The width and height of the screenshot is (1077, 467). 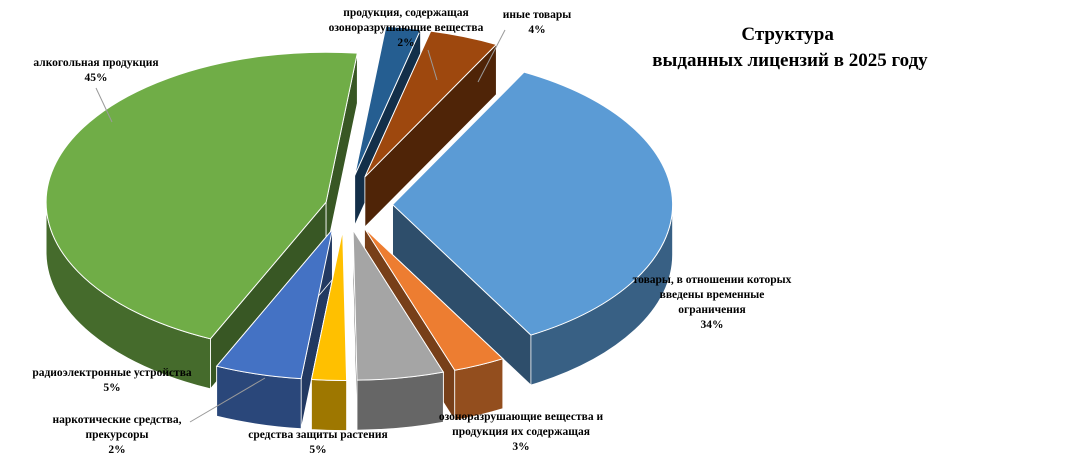 I want to click on data-label-text-2-1: озоноразрушающие вещества и, so click(x=521, y=417).